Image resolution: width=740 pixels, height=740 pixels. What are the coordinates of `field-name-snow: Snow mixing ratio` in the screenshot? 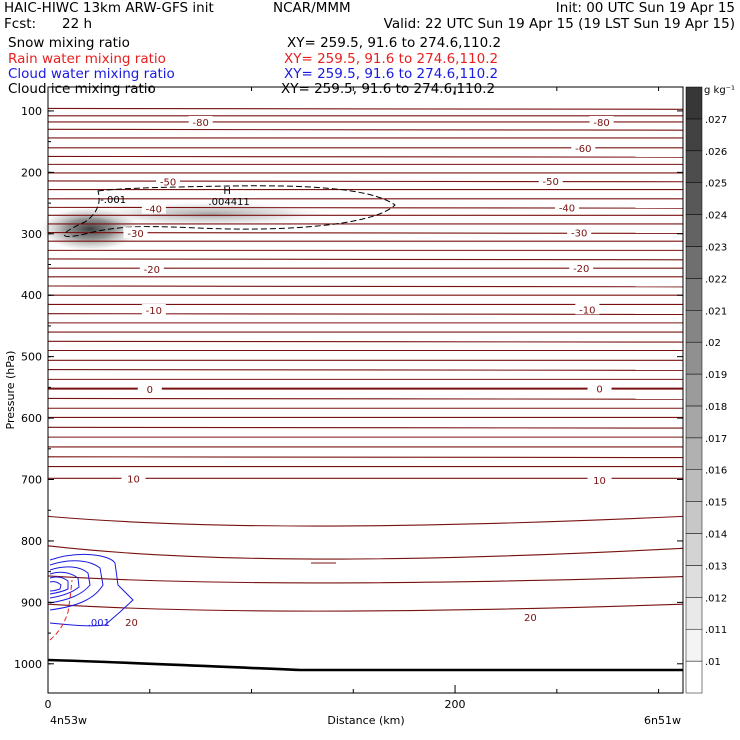 It's located at (69, 43).